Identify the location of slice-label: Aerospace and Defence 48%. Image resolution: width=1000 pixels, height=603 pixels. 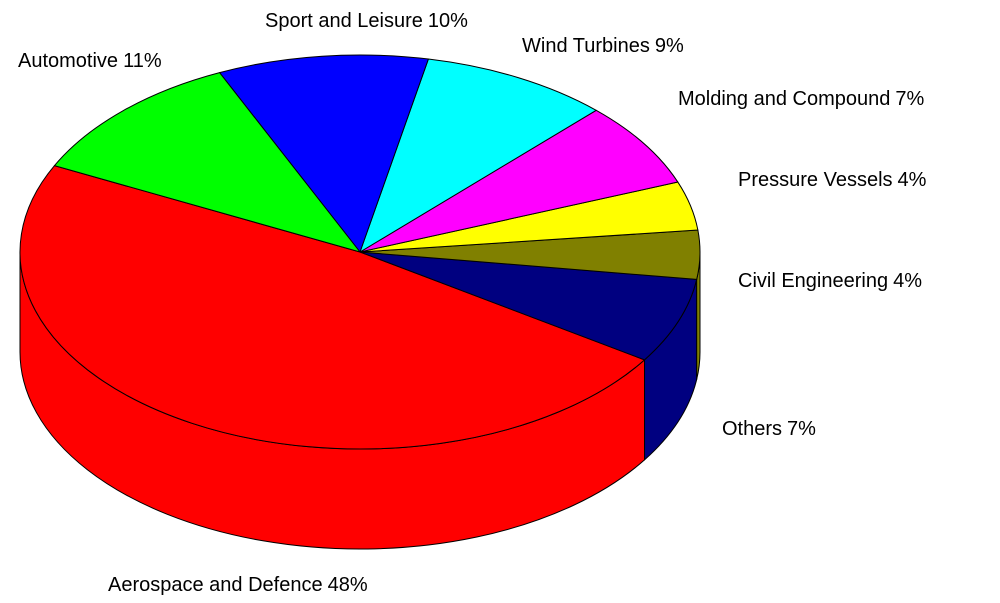
(238, 585).